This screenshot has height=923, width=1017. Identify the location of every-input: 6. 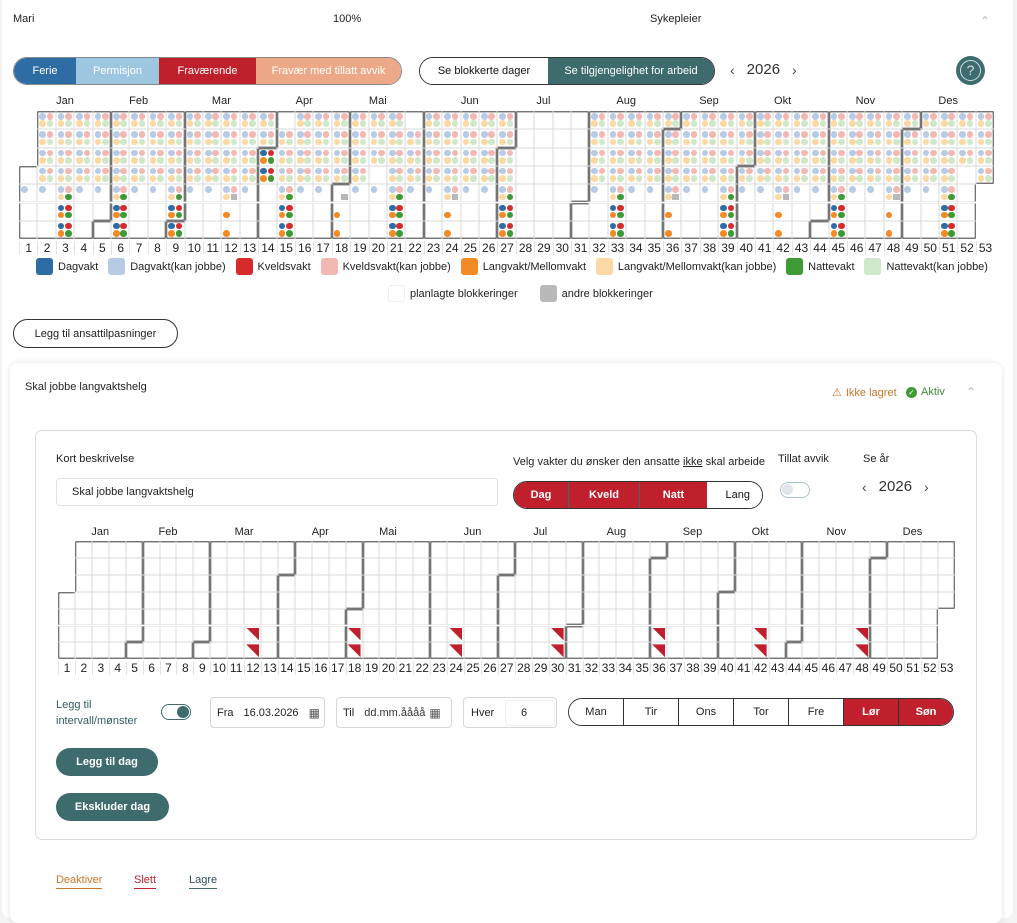
(530, 713).